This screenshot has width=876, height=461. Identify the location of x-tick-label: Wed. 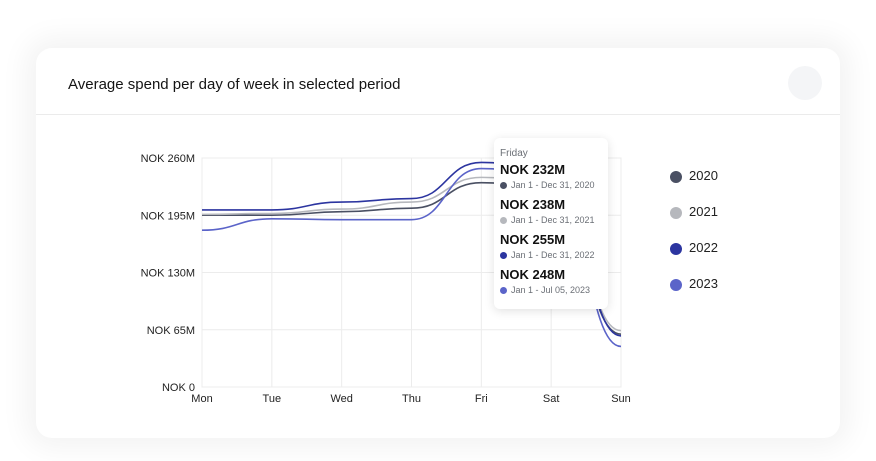
(341, 399).